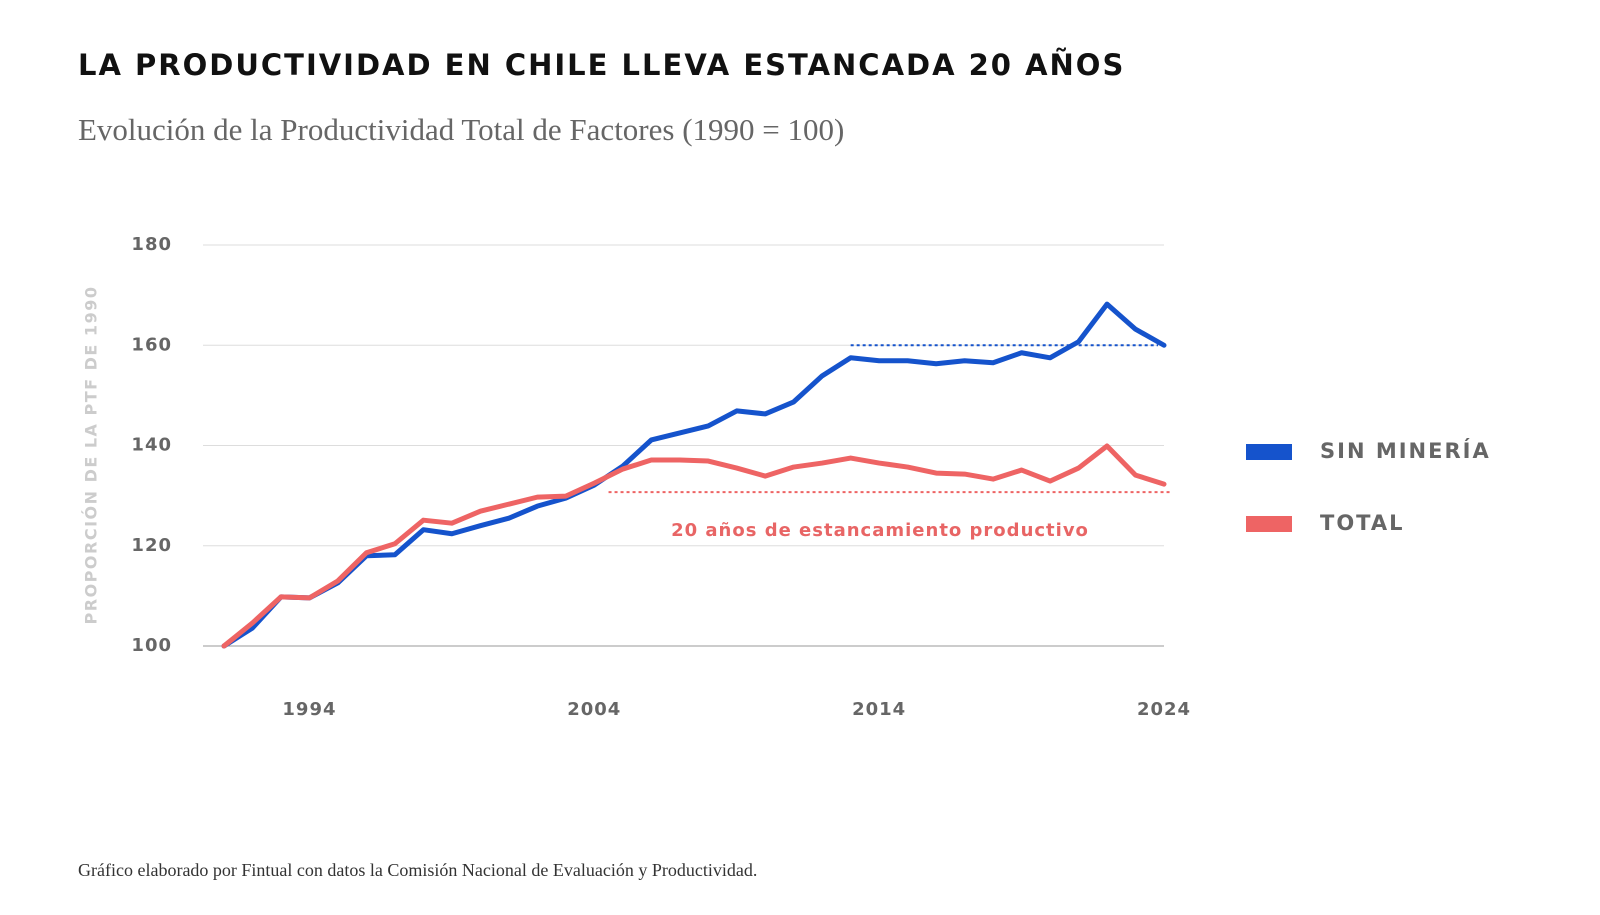 Image resolution: width=1600 pixels, height=915 pixels. Describe the element at coordinates (1405, 450) in the screenshot. I see `legend-label: SIN MINERÍA` at that location.